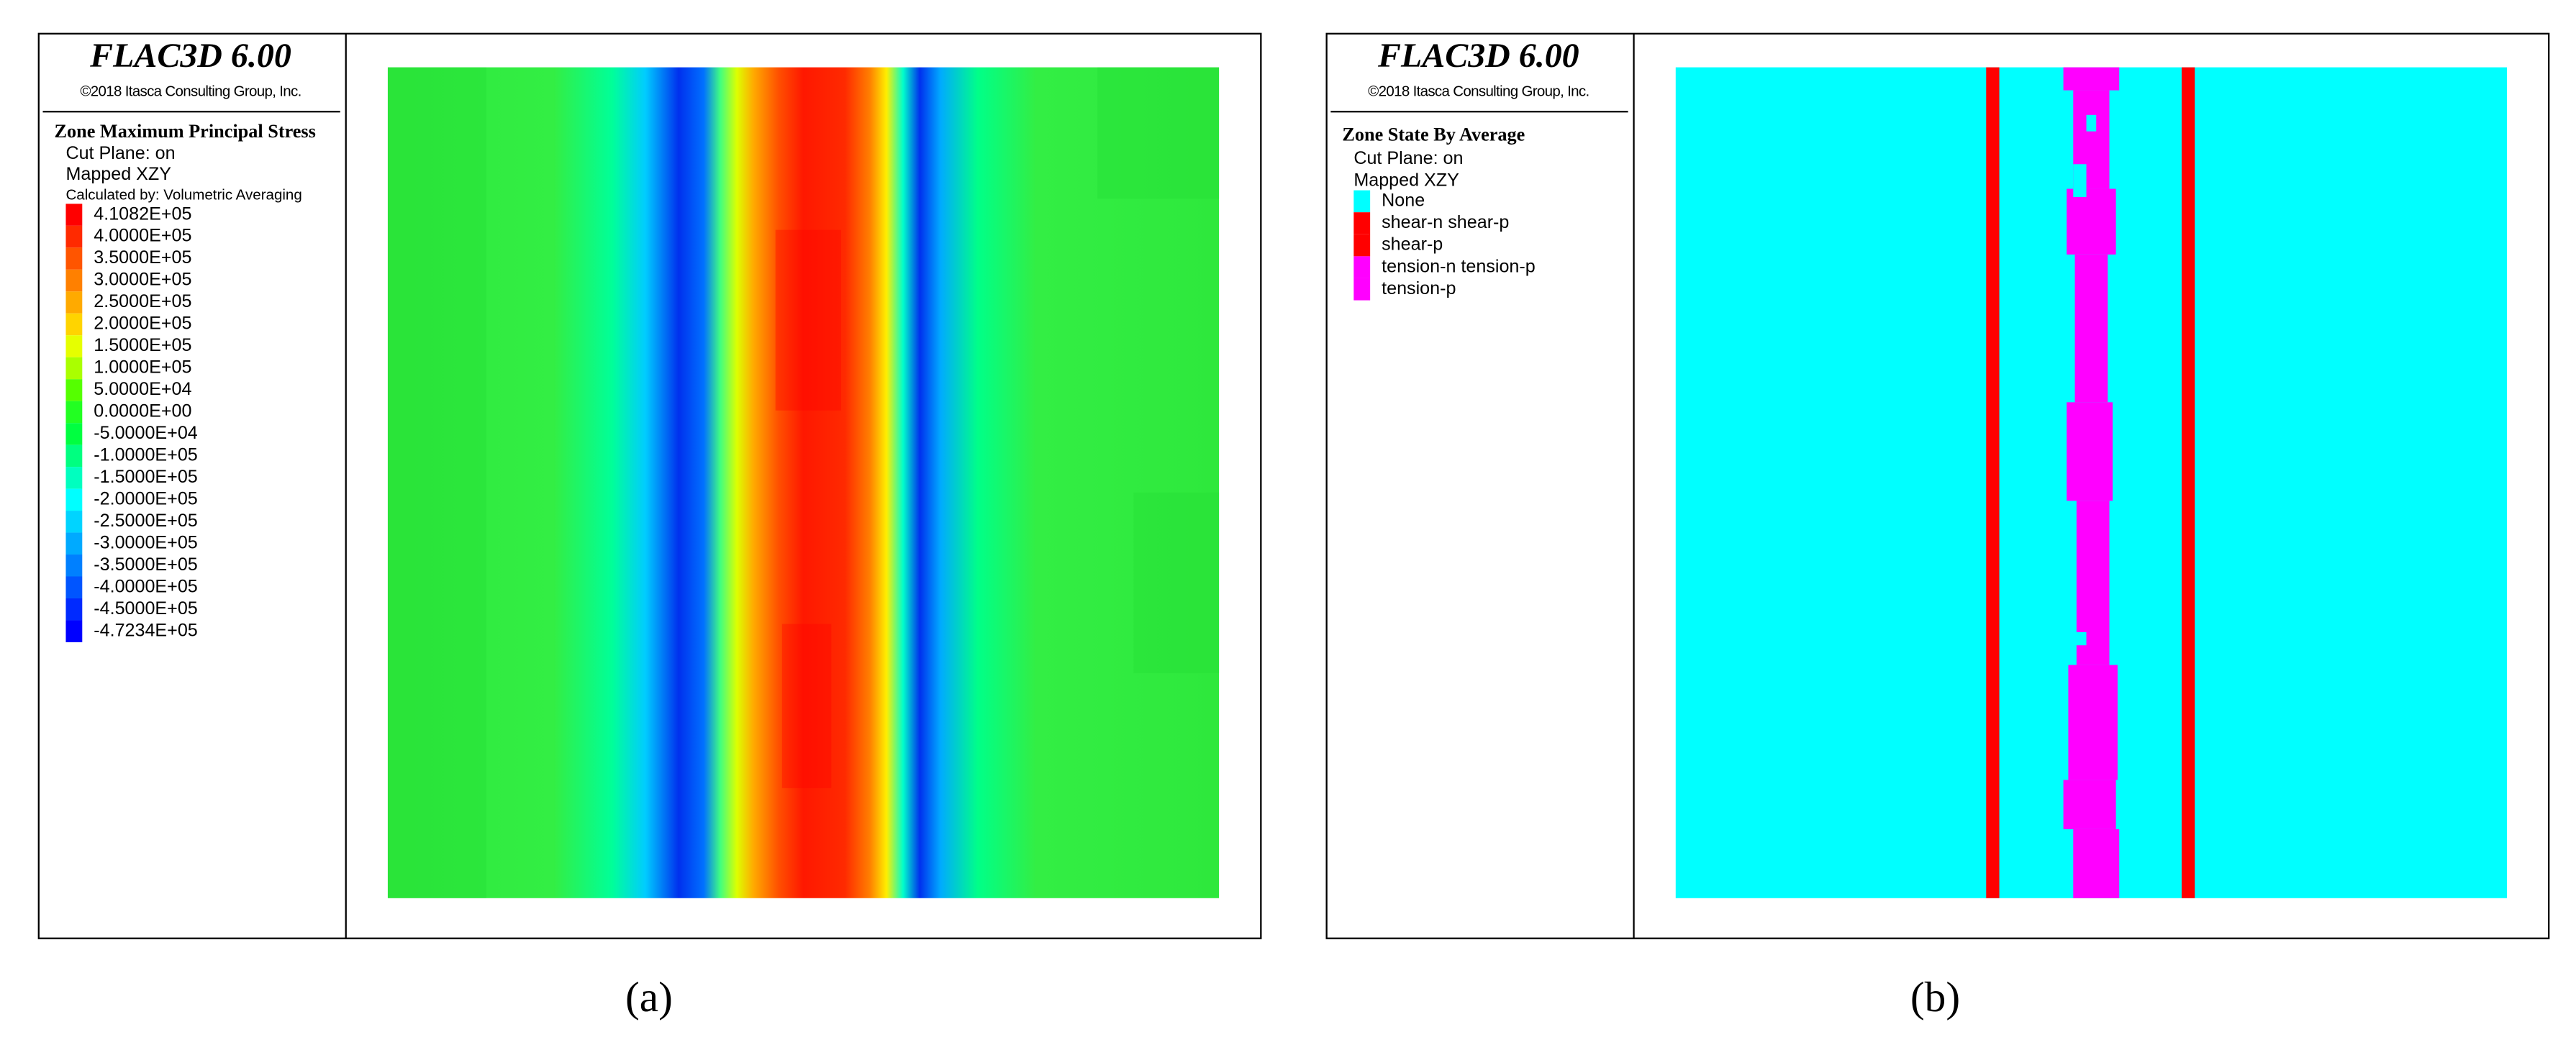 The height and width of the screenshot is (1063, 2576). I want to click on legend-label: 1.5000E+05, so click(142, 345).